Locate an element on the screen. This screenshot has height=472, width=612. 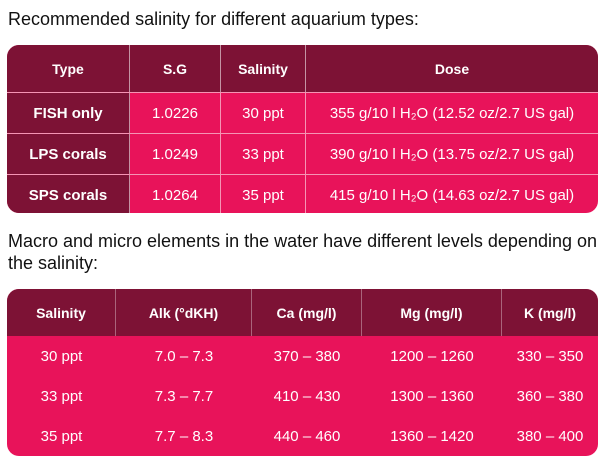
sg-value: 1.0226 is located at coordinates (175, 113).